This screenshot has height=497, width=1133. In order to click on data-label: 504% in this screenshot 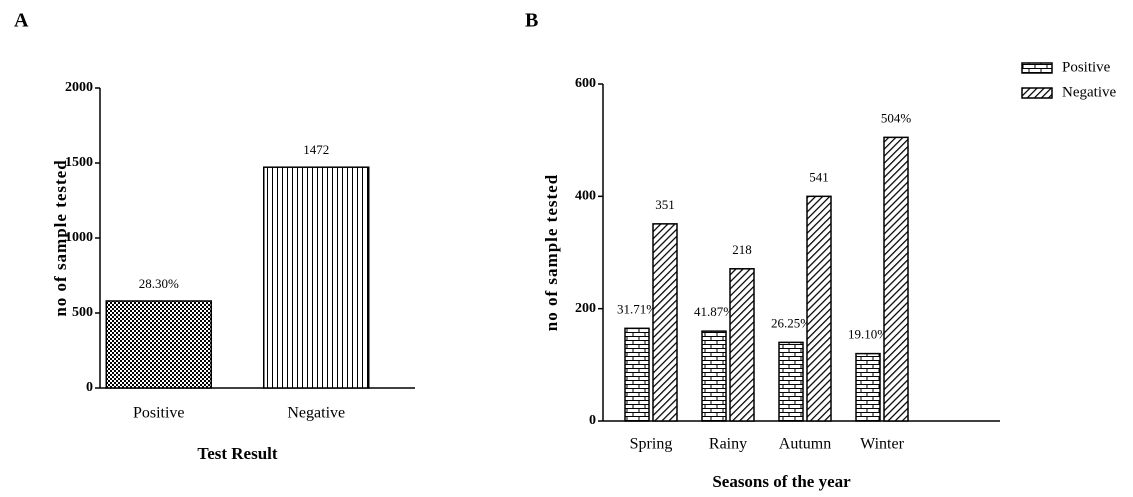, I will do `click(896, 117)`.